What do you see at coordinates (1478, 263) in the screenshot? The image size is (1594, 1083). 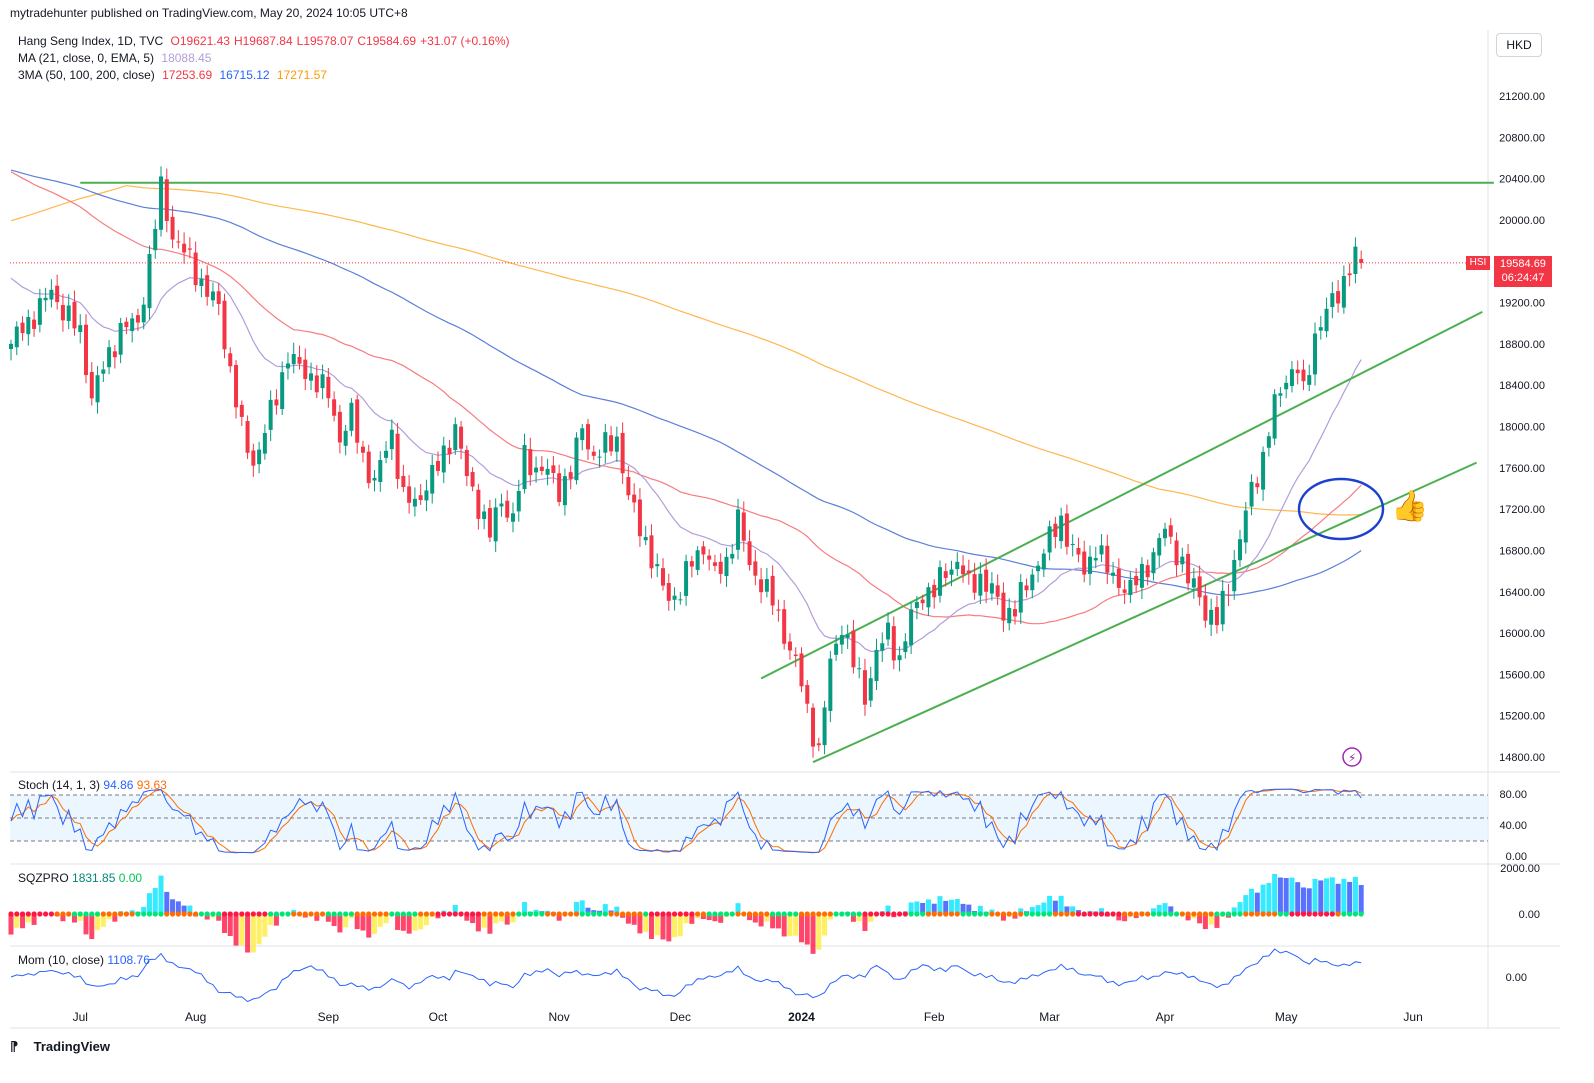 I see `symbol-tag: HSI` at bounding box center [1478, 263].